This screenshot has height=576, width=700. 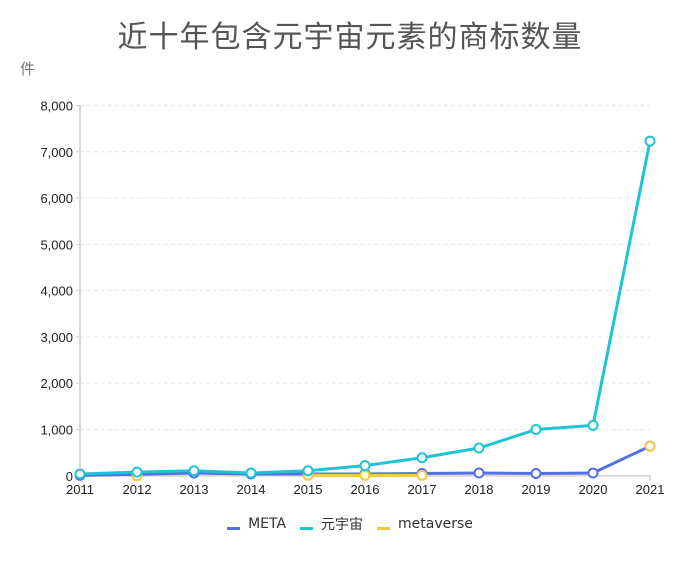 I want to click on y-tick-label: 1,000, so click(x=56, y=430).